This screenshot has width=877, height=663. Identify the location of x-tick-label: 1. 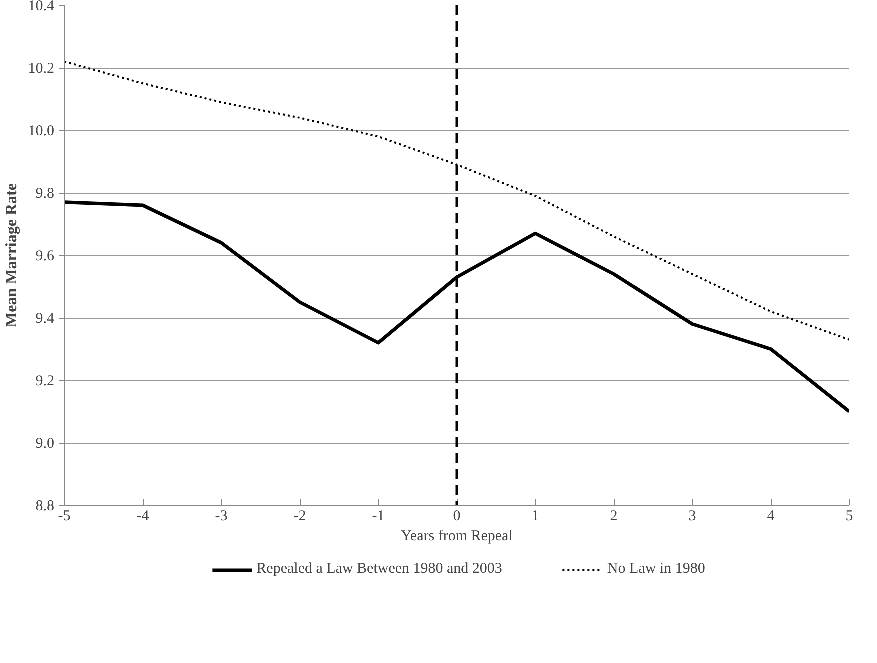
(536, 516).